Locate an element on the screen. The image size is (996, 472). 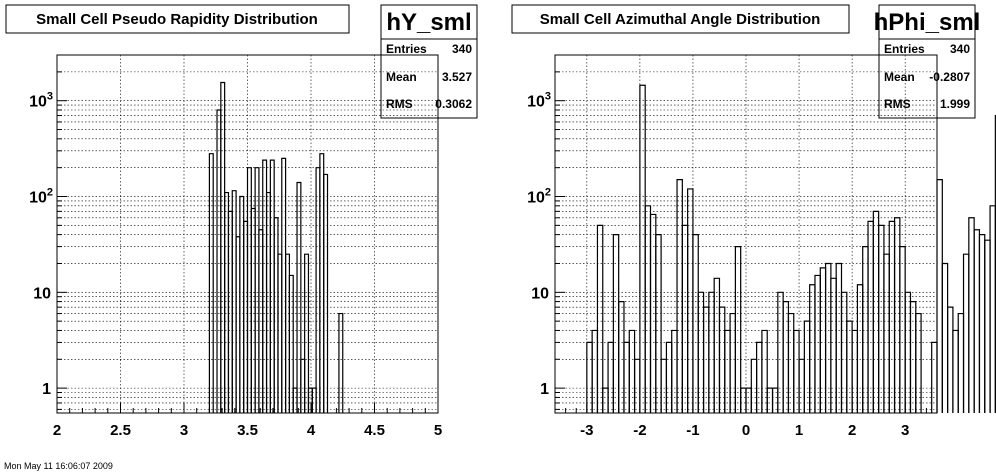
y-tick-label: 10 is located at coordinates (42, 293).